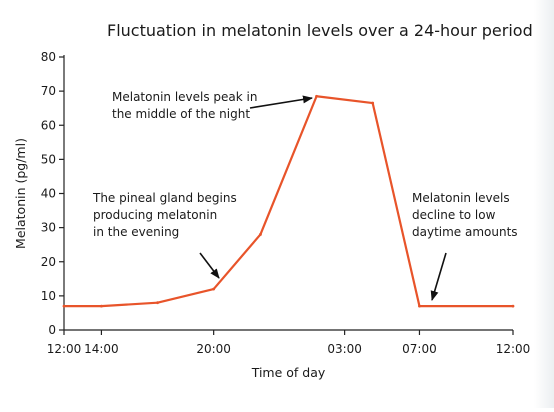 The image size is (554, 412). What do you see at coordinates (48, 296) in the screenshot?
I see `y-tick-label: 10` at bounding box center [48, 296].